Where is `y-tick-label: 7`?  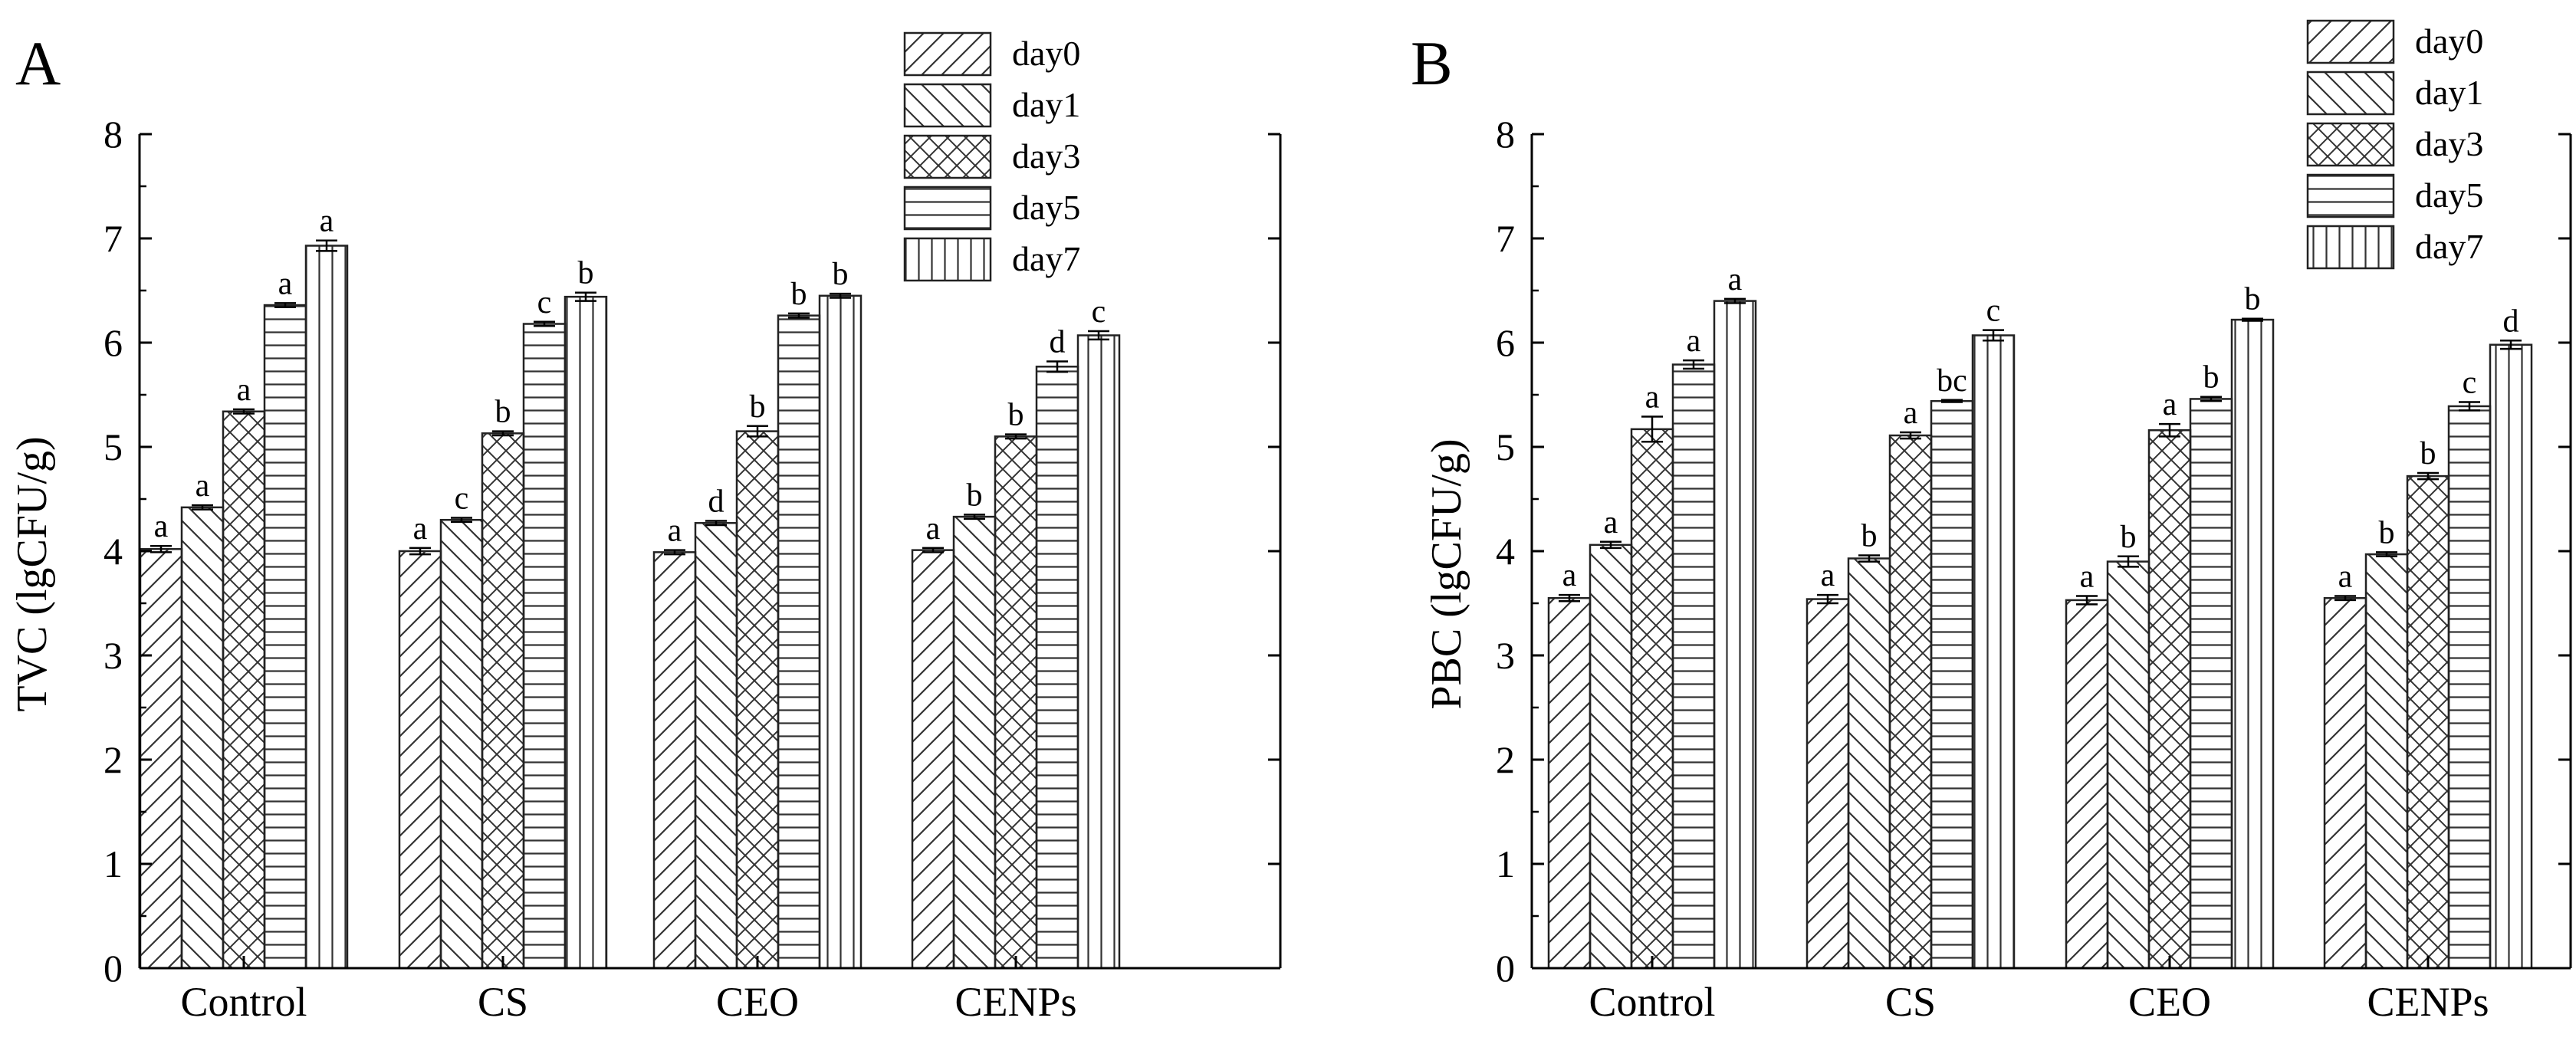 y-tick-label: 7 is located at coordinates (1505, 238).